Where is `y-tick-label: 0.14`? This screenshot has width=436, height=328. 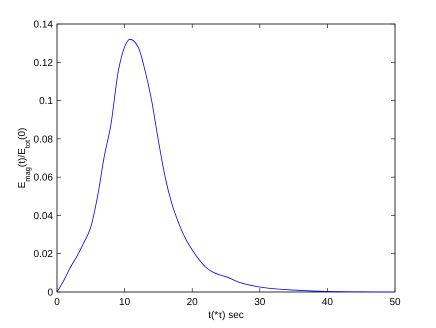 y-tick-label: 0.14 is located at coordinates (44, 25).